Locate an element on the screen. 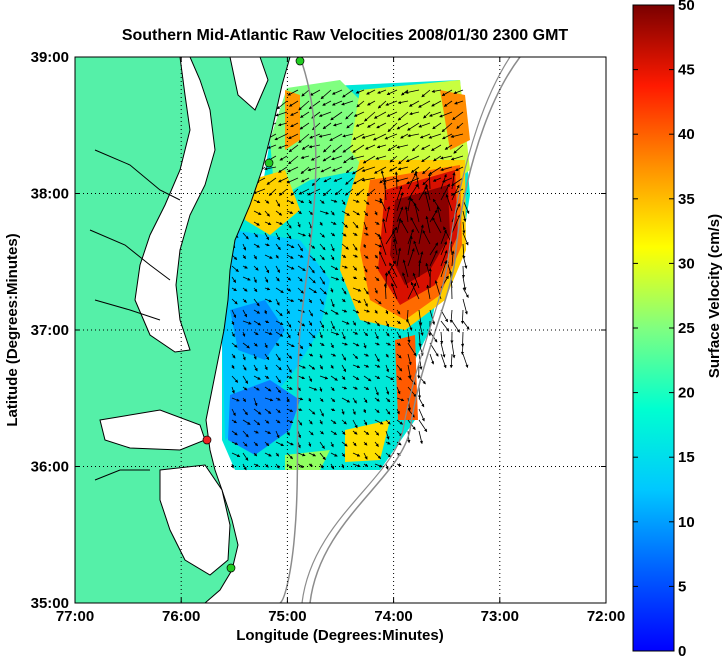 This screenshot has width=724, height=659. colorbar-tick-label: 30 is located at coordinates (686, 263).